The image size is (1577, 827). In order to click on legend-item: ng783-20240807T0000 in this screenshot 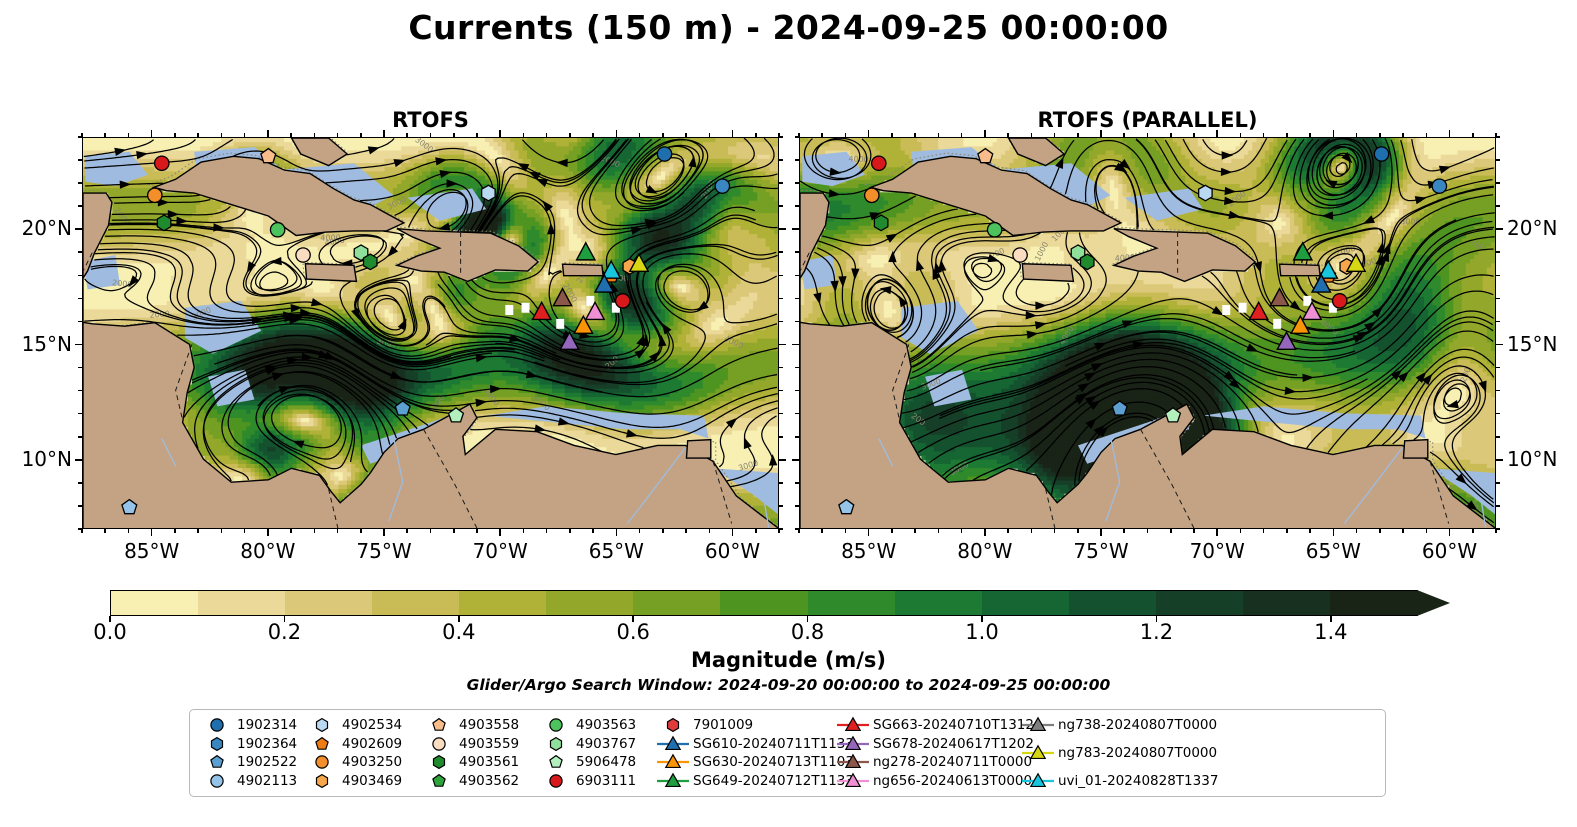, I will do `click(1119, 753)`.